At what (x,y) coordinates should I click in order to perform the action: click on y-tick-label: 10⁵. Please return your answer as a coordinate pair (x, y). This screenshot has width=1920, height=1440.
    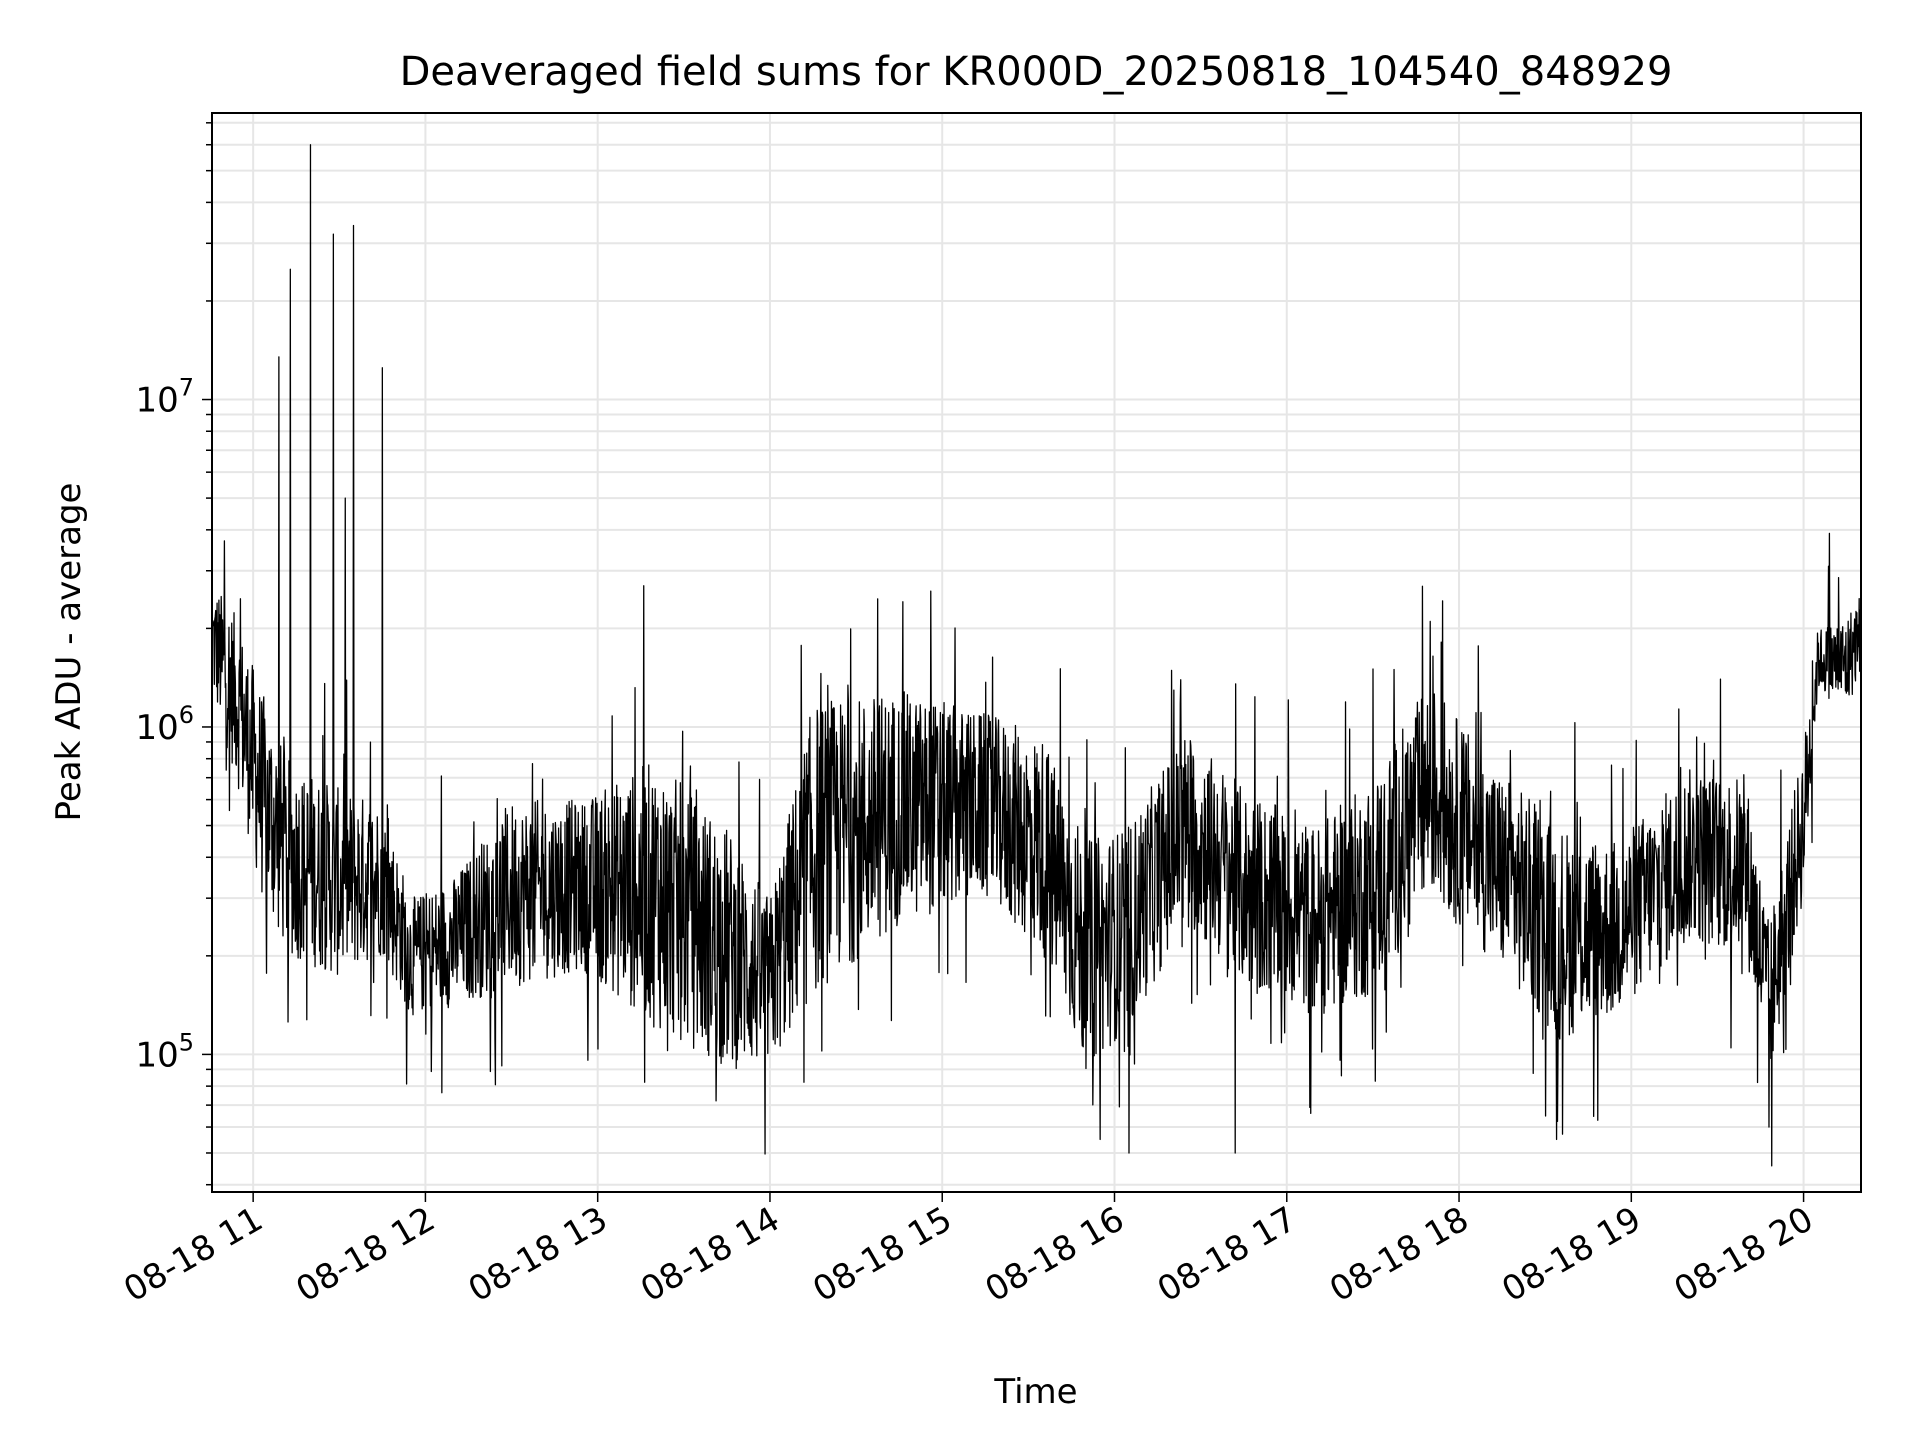
    Looking at the image, I should click on (164, 1051).